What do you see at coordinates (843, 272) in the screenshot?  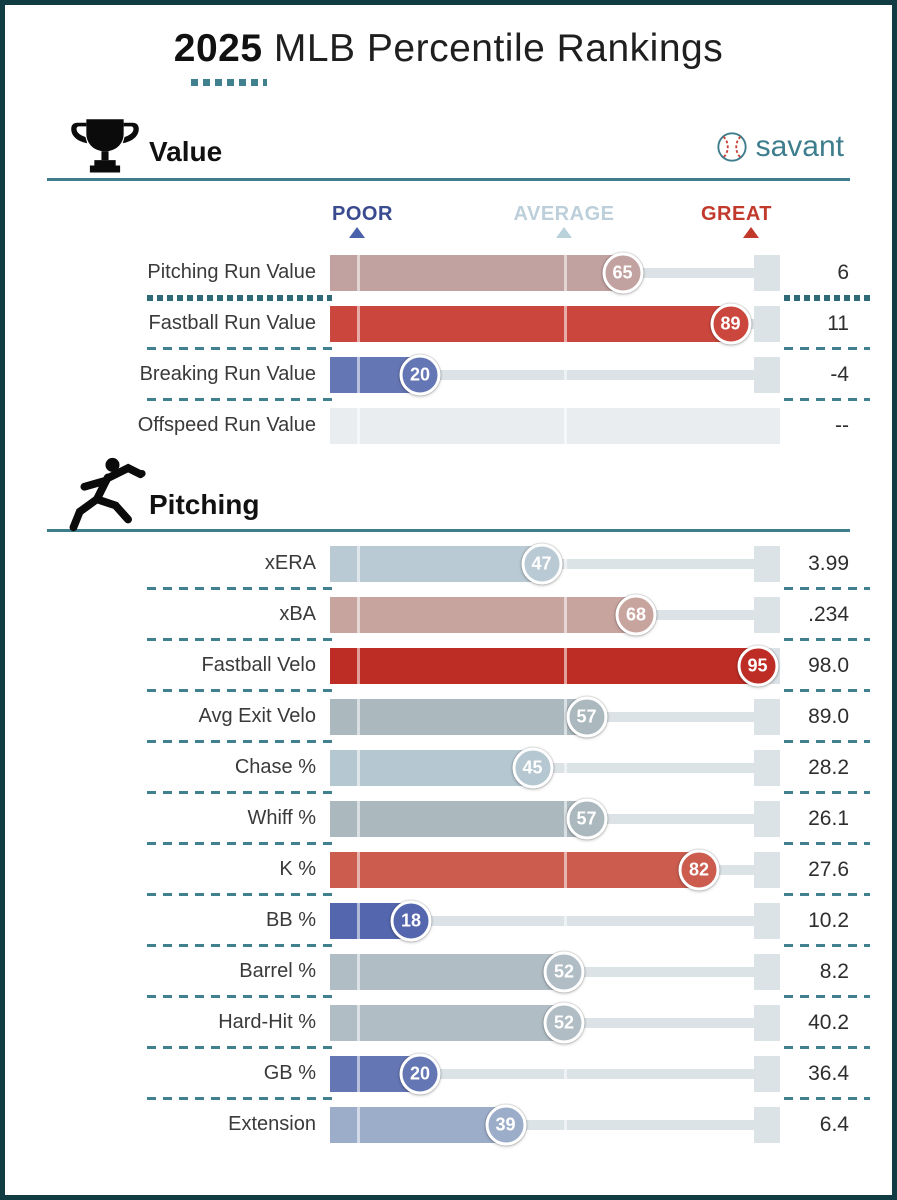 I see `stat-value: 6` at bounding box center [843, 272].